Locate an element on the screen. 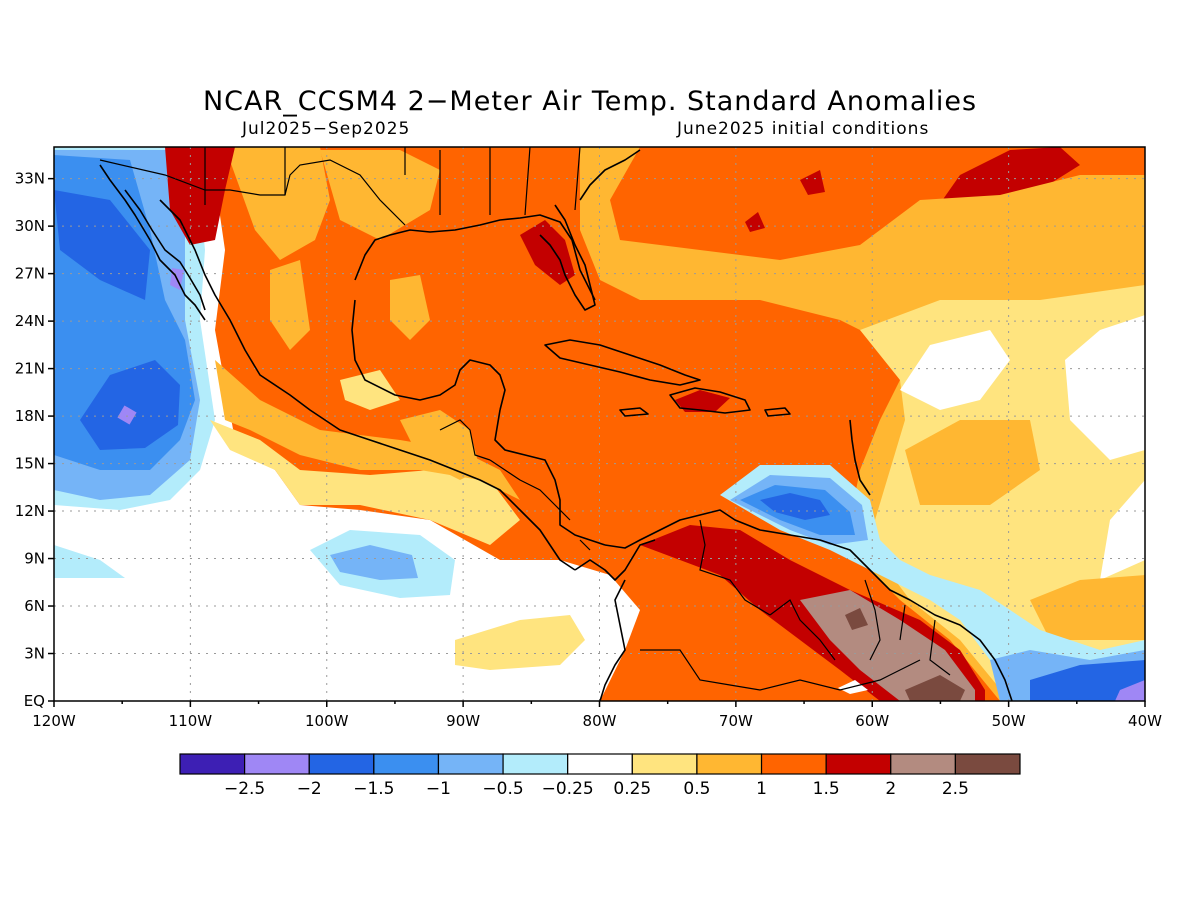  field-pacific-warm-fringe is located at coordinates (365, 482).